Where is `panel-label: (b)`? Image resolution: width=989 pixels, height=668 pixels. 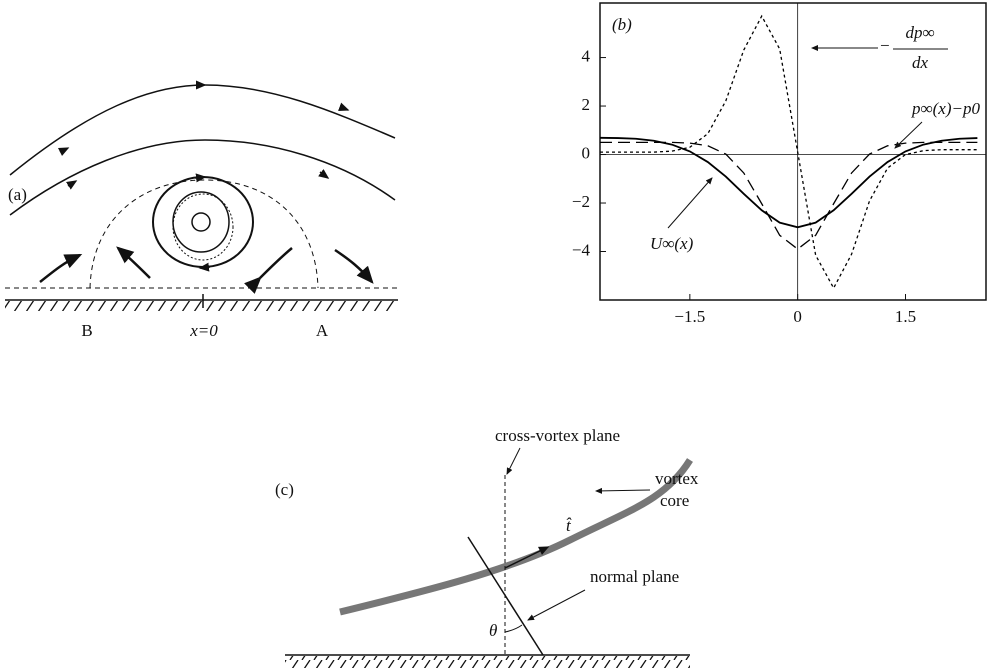 panel-label: (b) is located at coordinates (622, 24).